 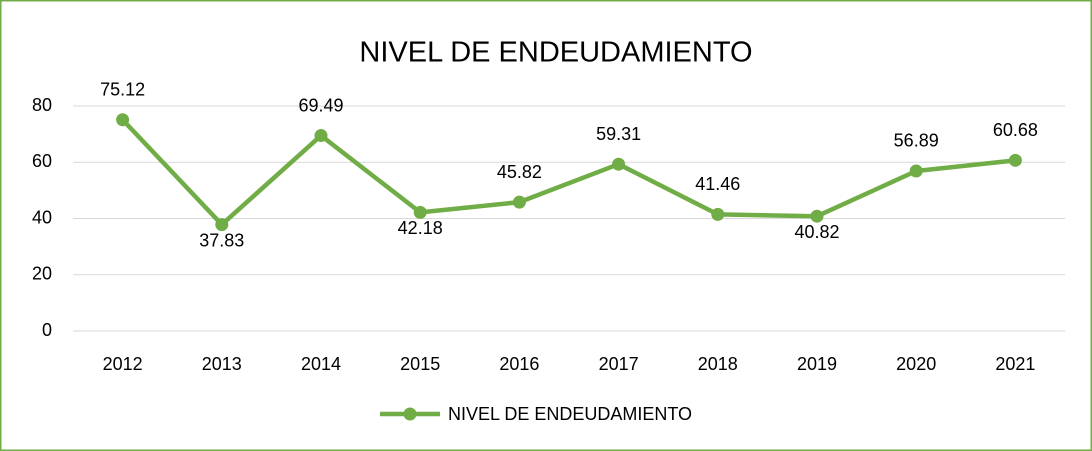 What do you see at coordinates (717, 184) in the screenshot?
I see `data-label: 41.46` at bounding box center [717, 184].